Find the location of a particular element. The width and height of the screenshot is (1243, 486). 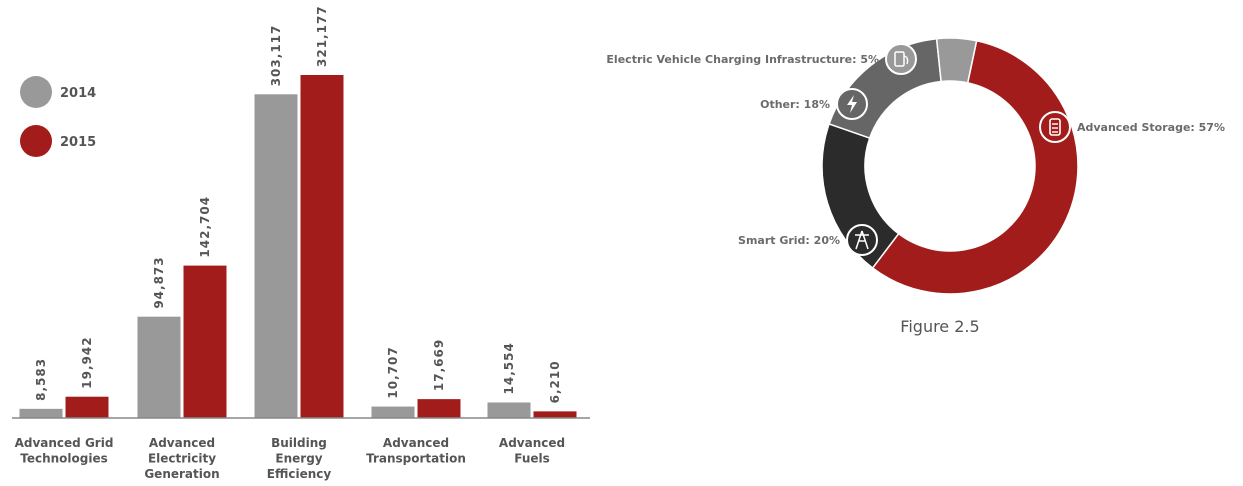

legend-swatch-2014 is located at coordinates (36, 92).